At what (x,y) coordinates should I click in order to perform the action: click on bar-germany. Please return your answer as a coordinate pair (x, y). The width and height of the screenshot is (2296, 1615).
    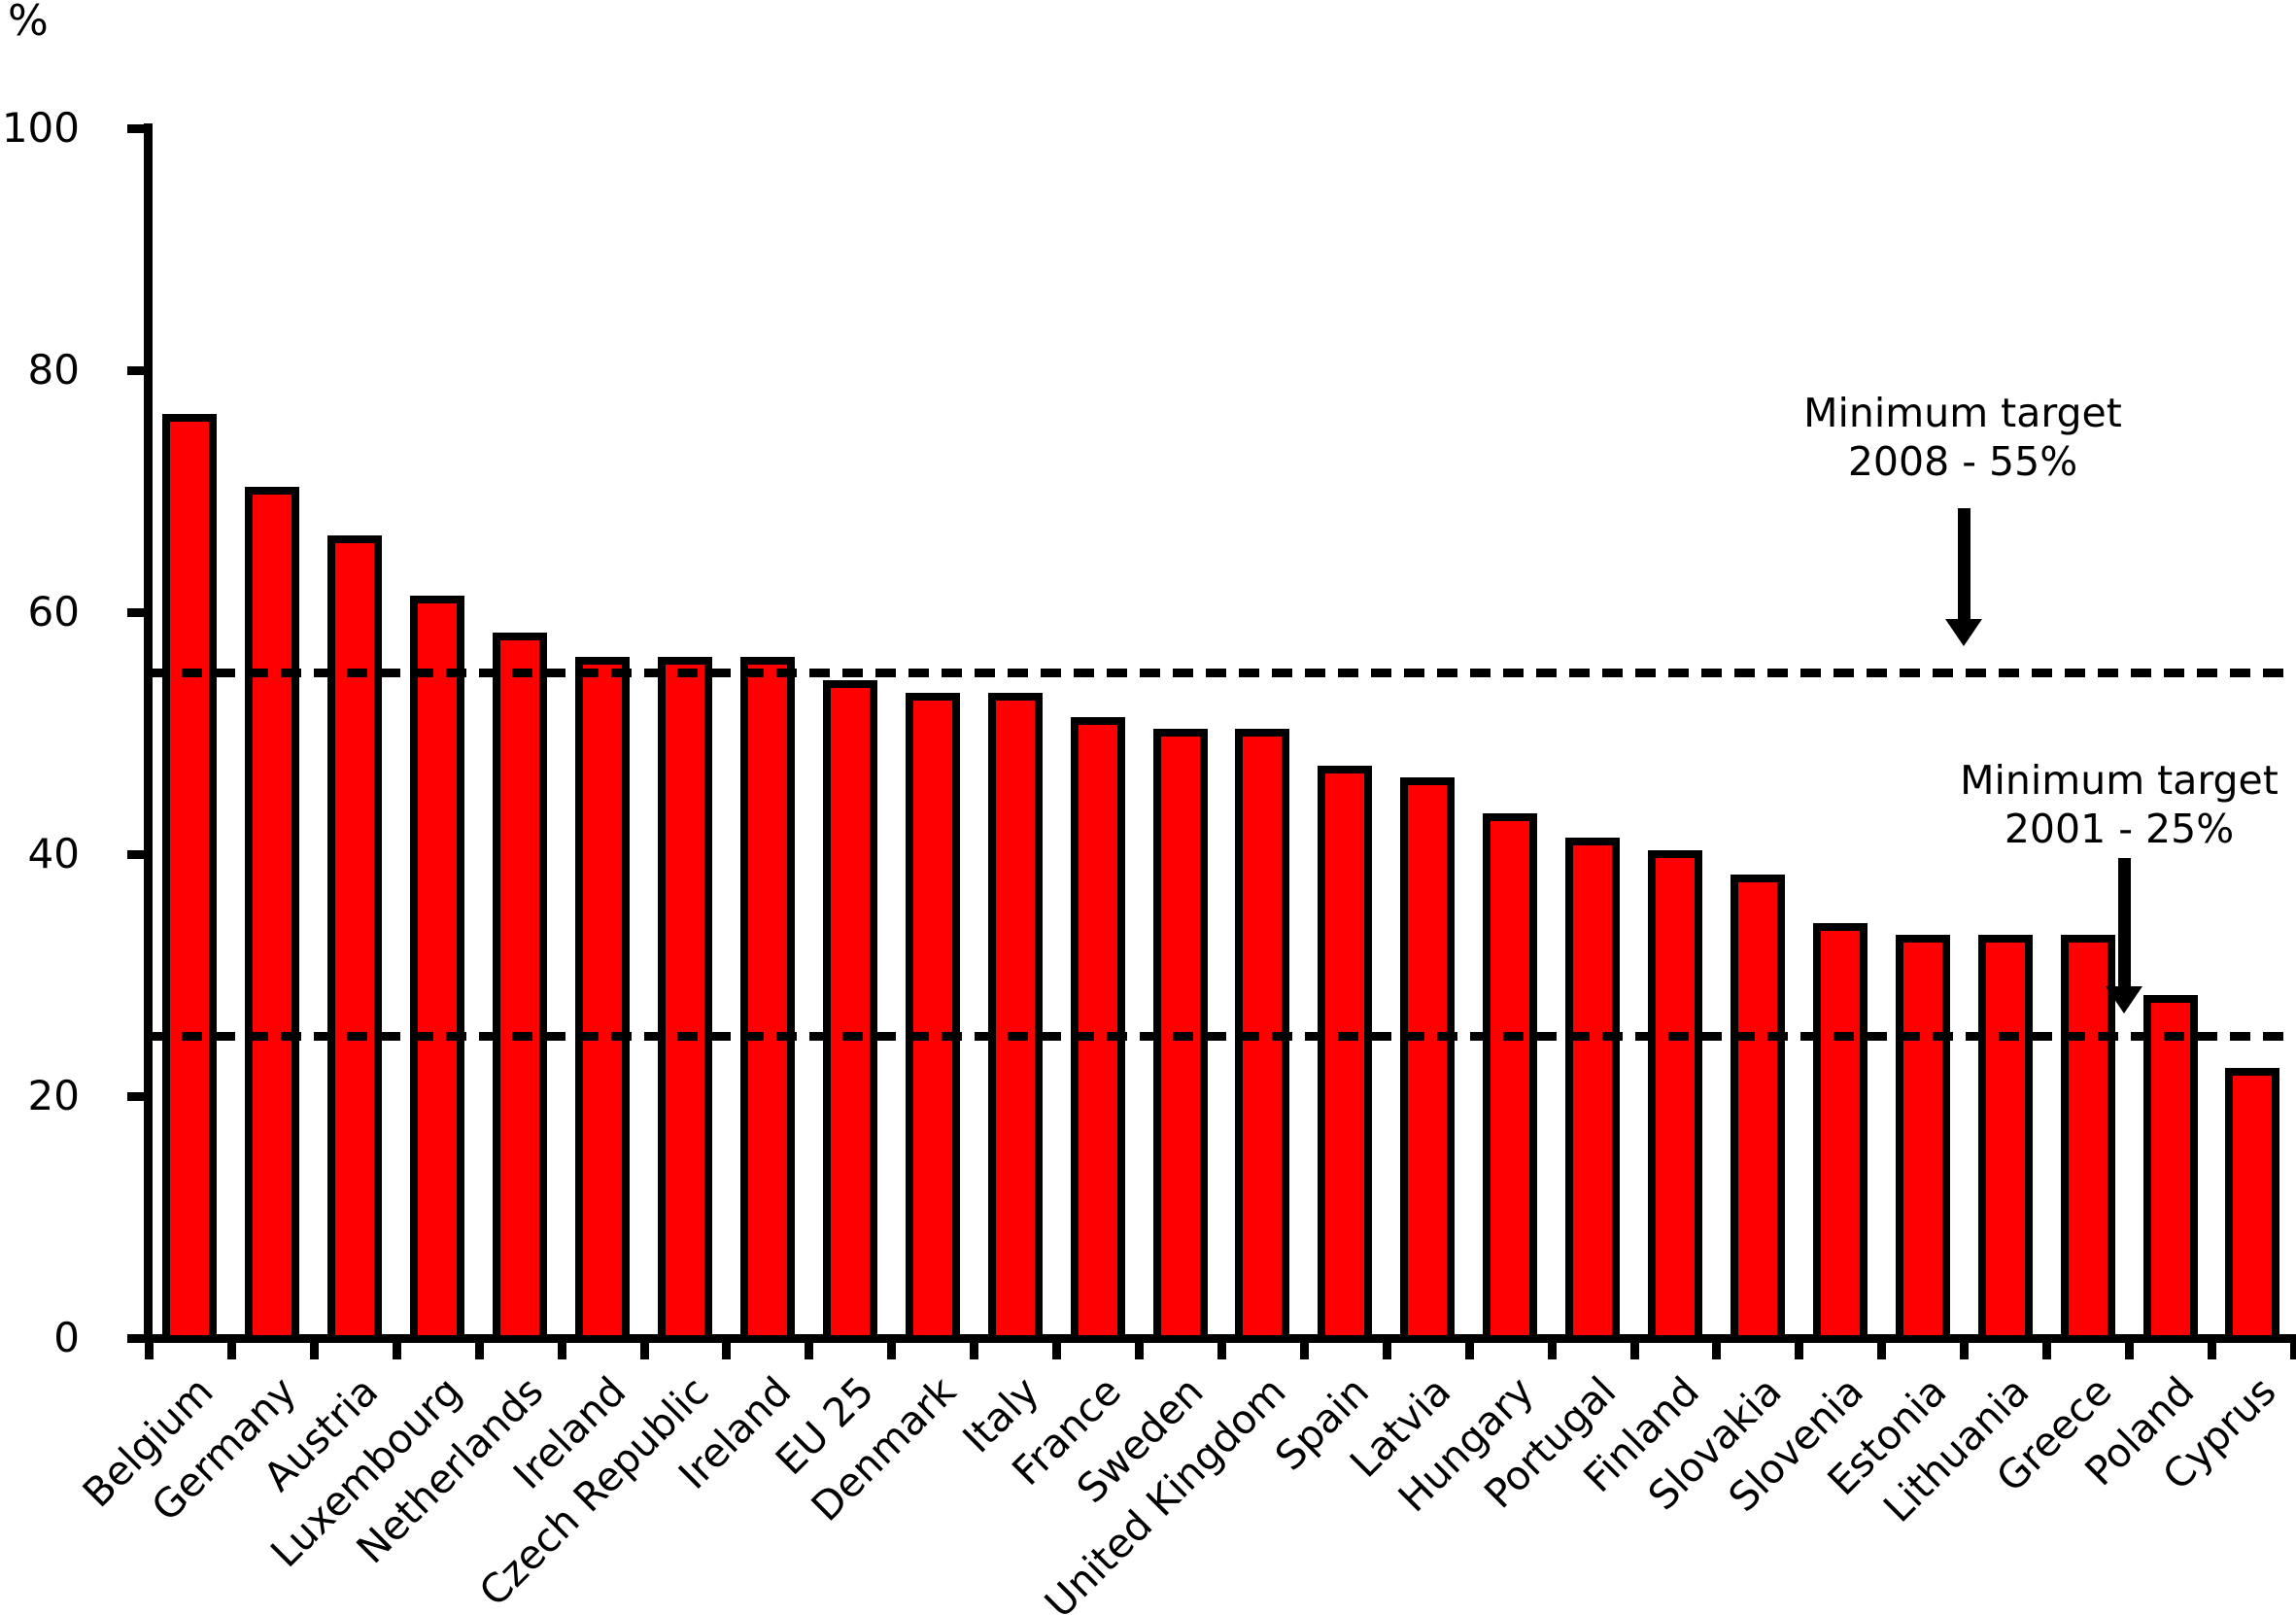
    Looking at the image, I should click on (272, 915).